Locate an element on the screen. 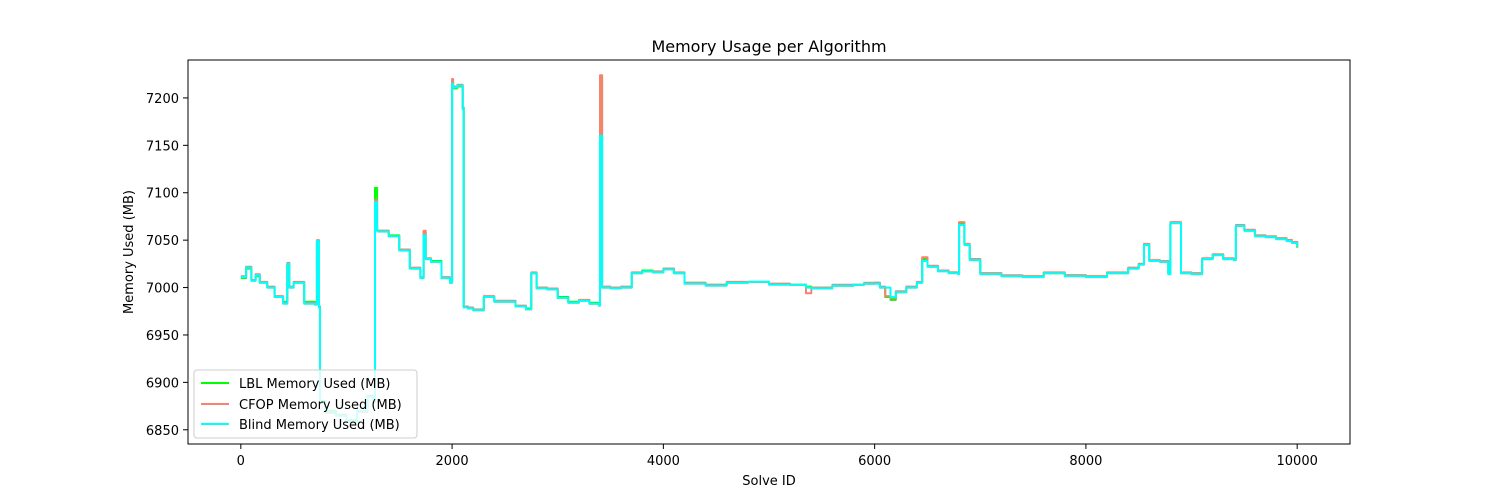 The height and width of the screenshot is (500, 1500). y-tick-label: 6950 is located at coordinates (162, 336).